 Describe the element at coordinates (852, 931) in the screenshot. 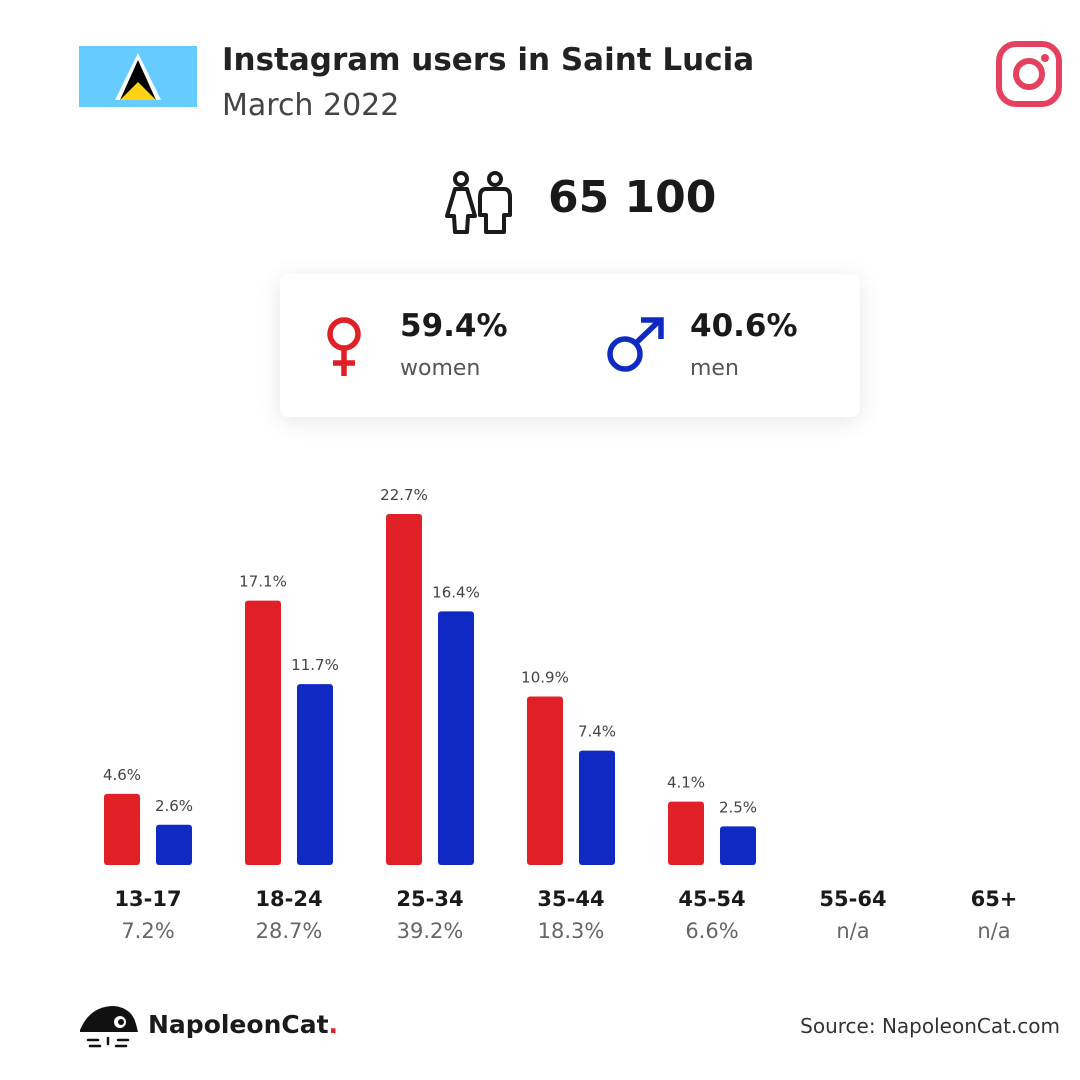

I see `category-total-55-64: n/a` at that location.